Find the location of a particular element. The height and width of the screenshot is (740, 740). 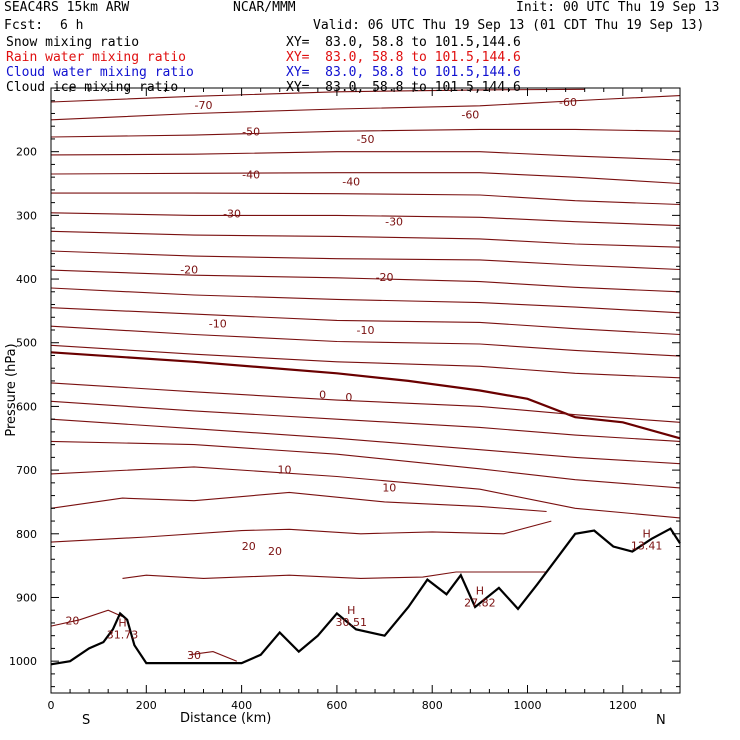

field-name-rain: Rain water mixing ratio is located at coordinates (96, 57).